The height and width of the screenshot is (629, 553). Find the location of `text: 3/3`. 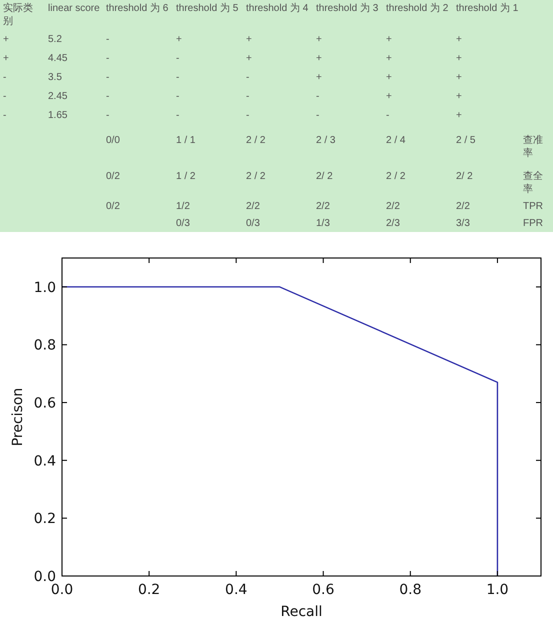

text: 3/3 is located at coordinates (463, 223).